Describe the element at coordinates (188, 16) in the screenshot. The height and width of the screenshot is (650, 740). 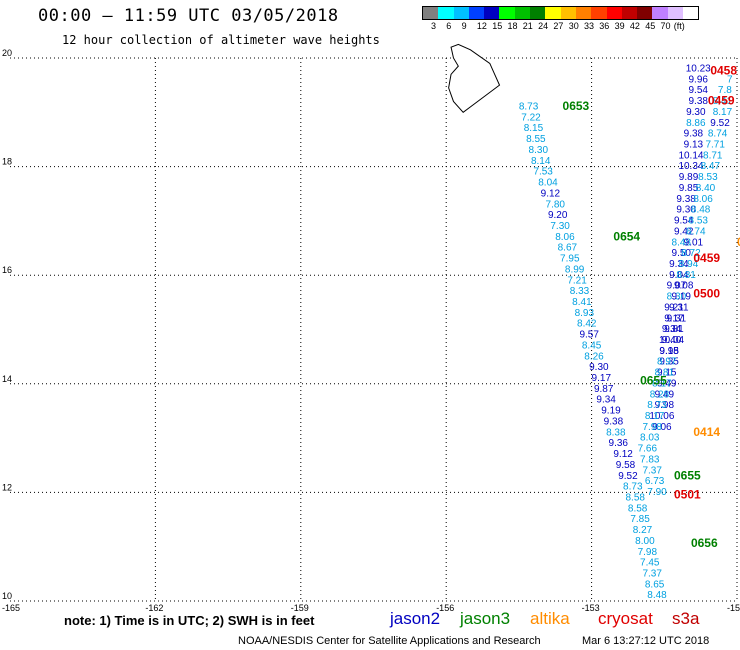
I see `chart-title: 00:00 – 11:59 UTC 03/05/2018` at that location.